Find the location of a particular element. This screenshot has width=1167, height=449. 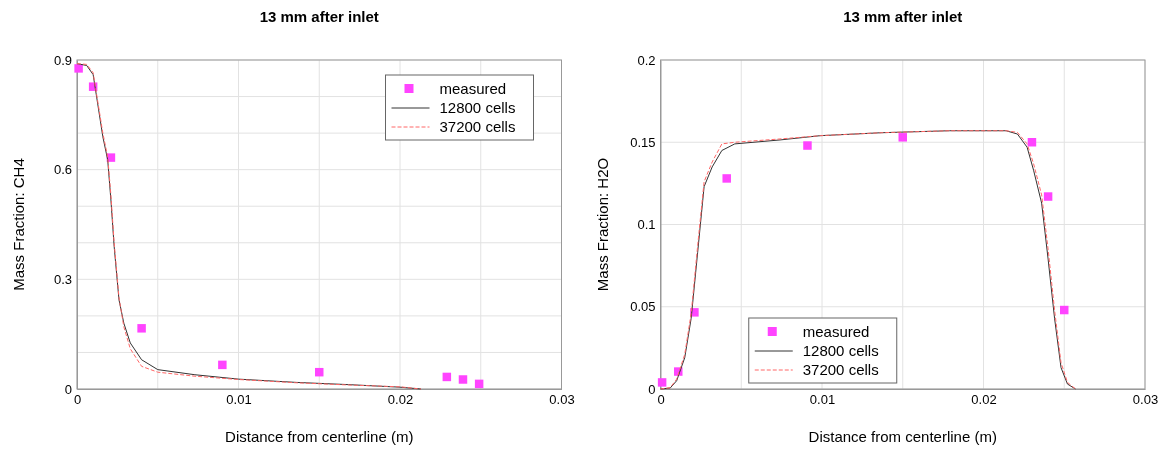

y-tick-label: 0.15 is located at coordinates (643, 142).